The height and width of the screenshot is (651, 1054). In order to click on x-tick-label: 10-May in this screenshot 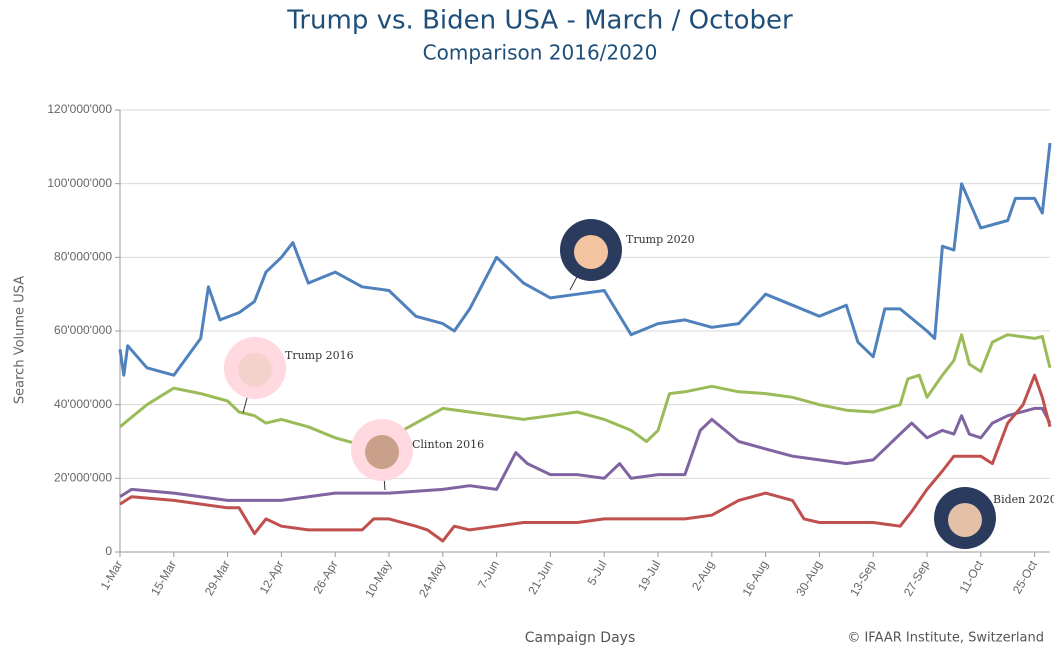, I will do `click(378, 579)`.